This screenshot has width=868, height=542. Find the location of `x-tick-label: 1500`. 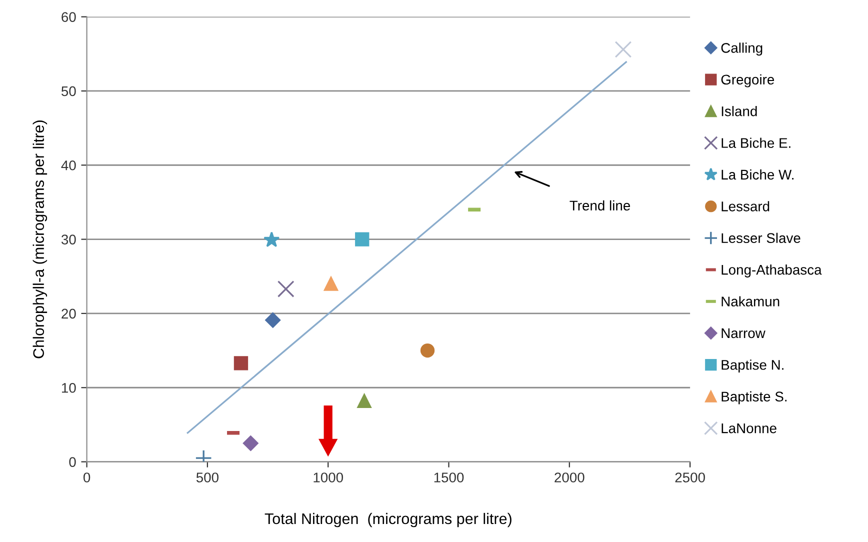

x-tick-label: 1500 is located at coordinates (449, 477).